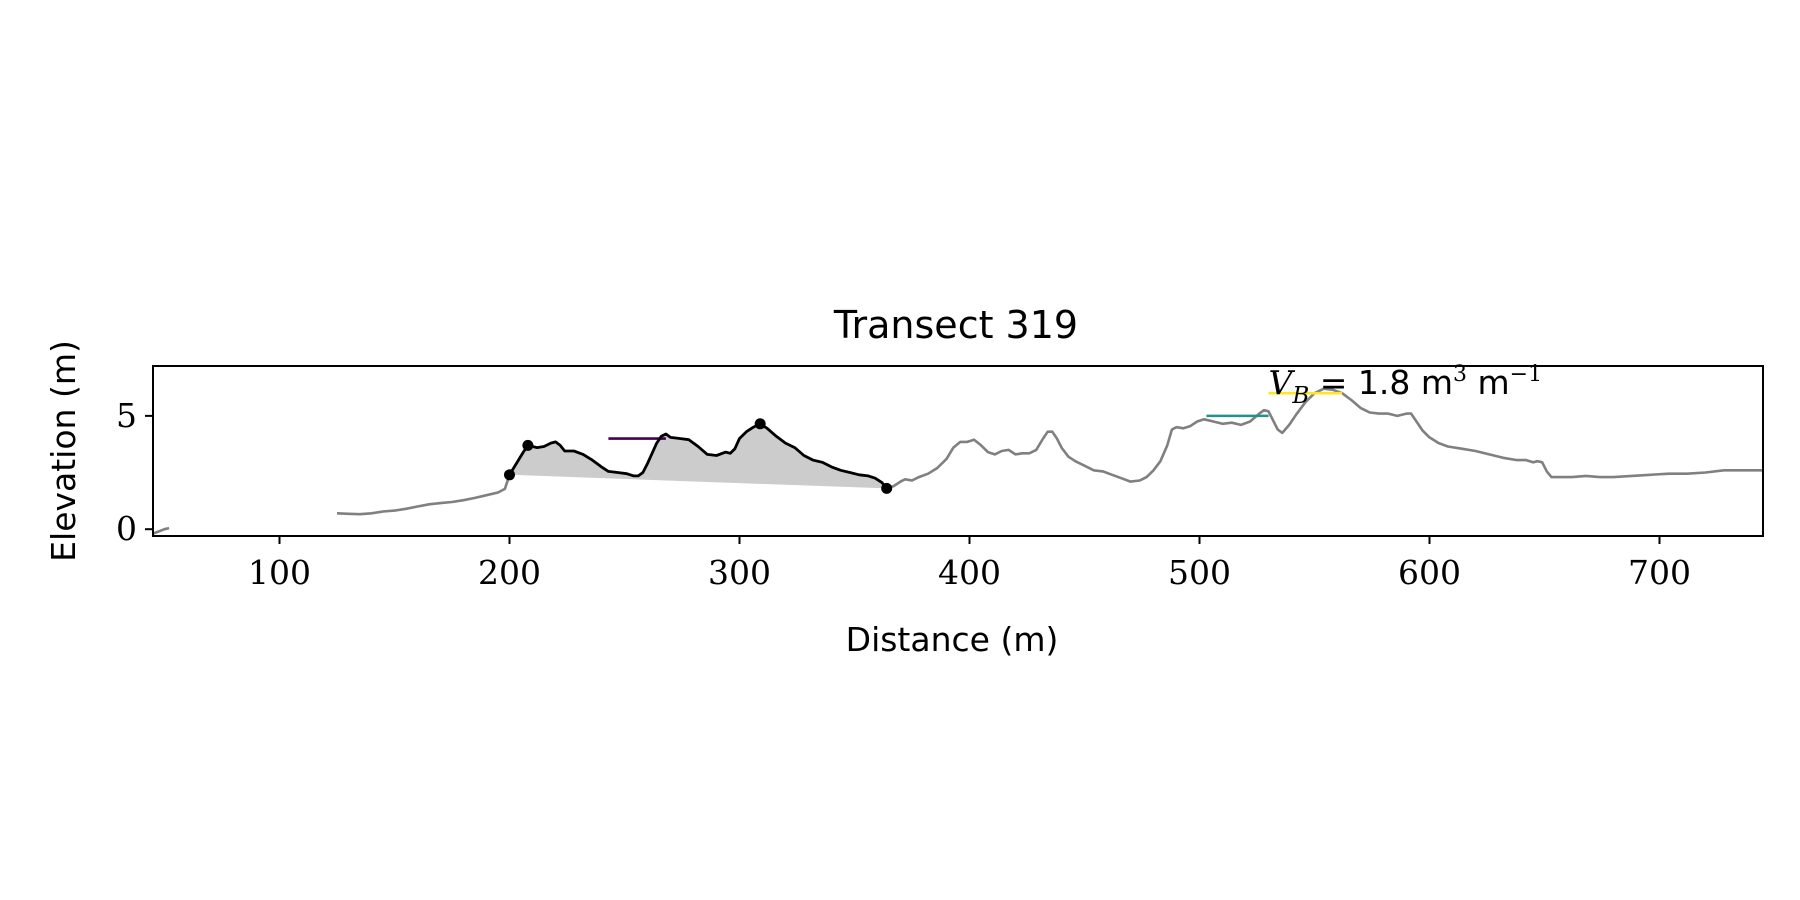 The image size is (1800, 900). I want to click on annotation-sup1: 3, so click(1460, 374).